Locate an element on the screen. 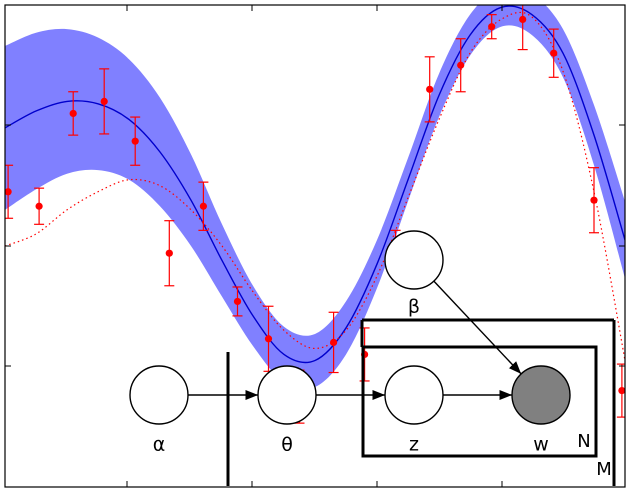 The image size is (630, 497). node-alpha is located at coordinates (159, 395).